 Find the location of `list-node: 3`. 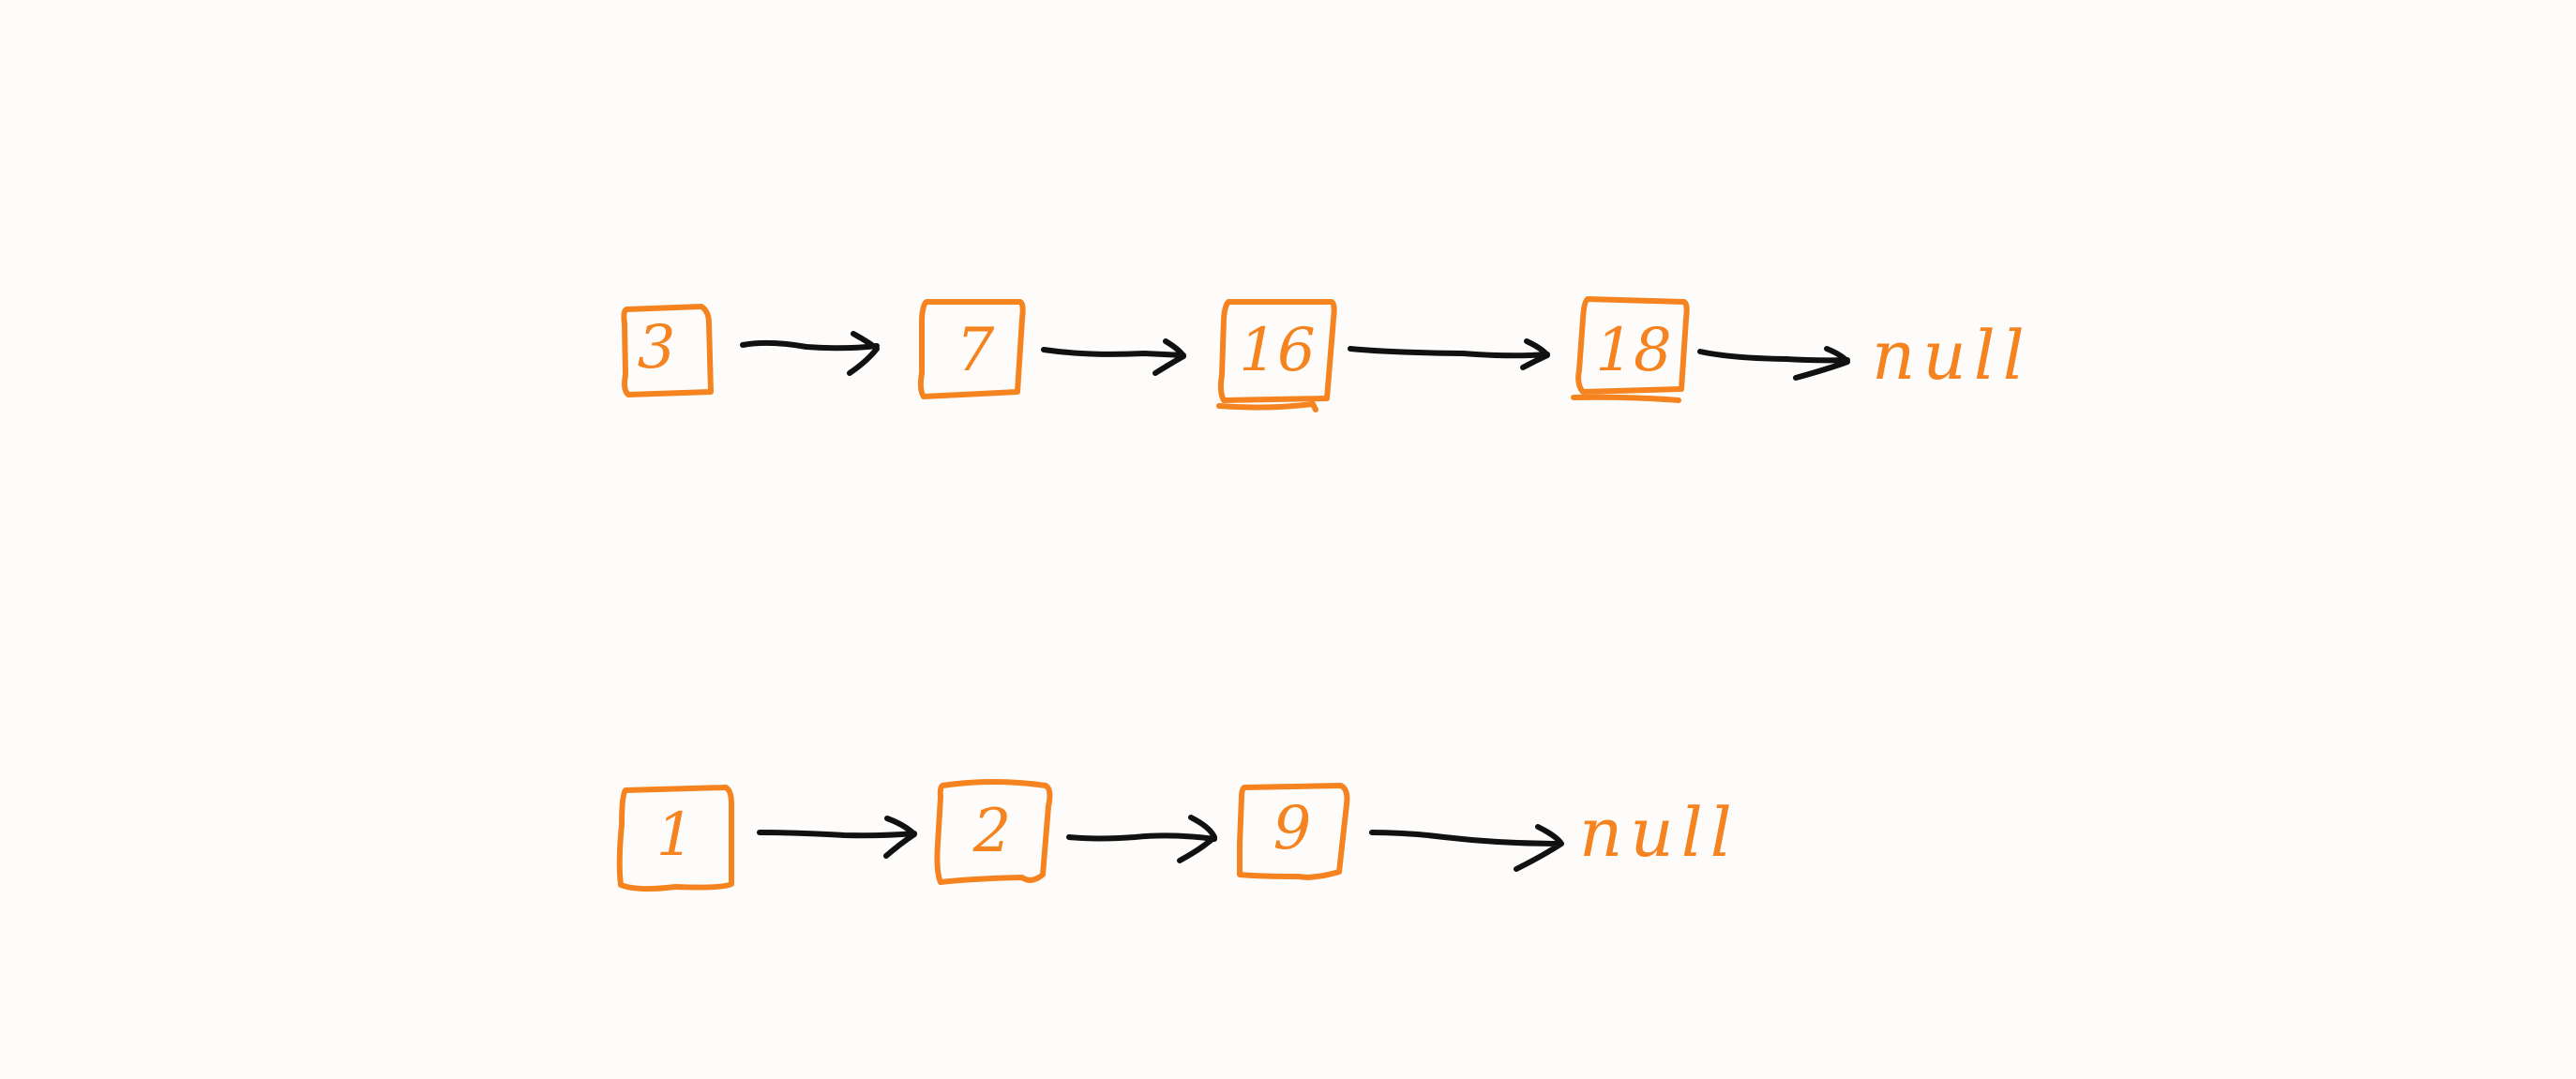

list-node: 3 is located at coordinates (667, 350).